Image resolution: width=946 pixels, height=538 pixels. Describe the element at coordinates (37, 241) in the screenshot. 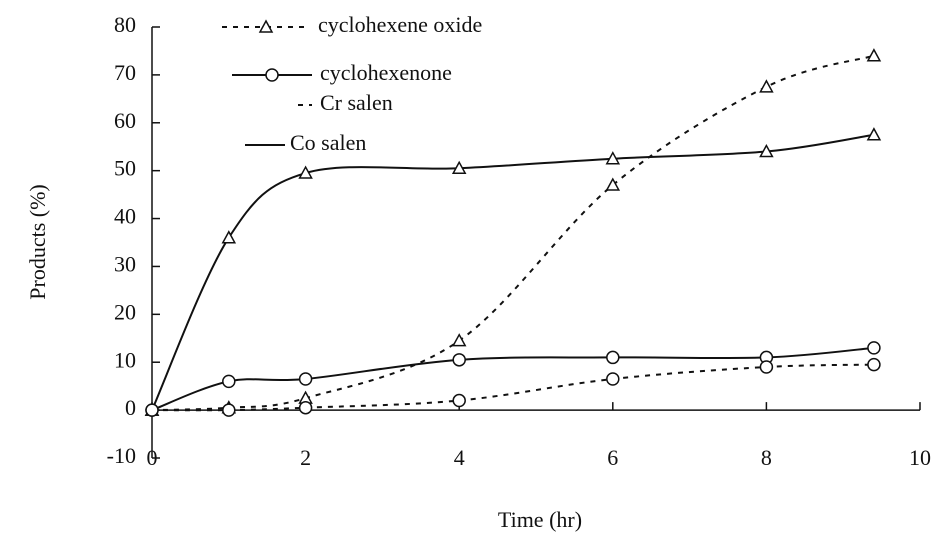

I see `y-axis-title: Products (%)` at that location.